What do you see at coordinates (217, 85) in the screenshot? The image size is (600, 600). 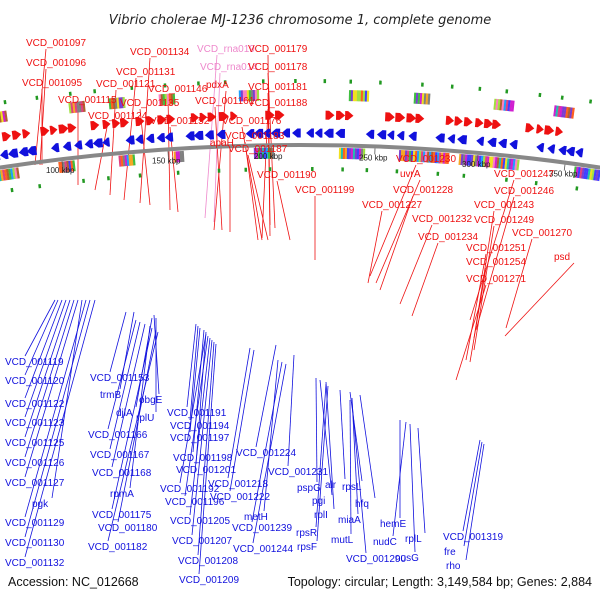 I see `gene-label: pdxA` at bounding box center [217, 85].